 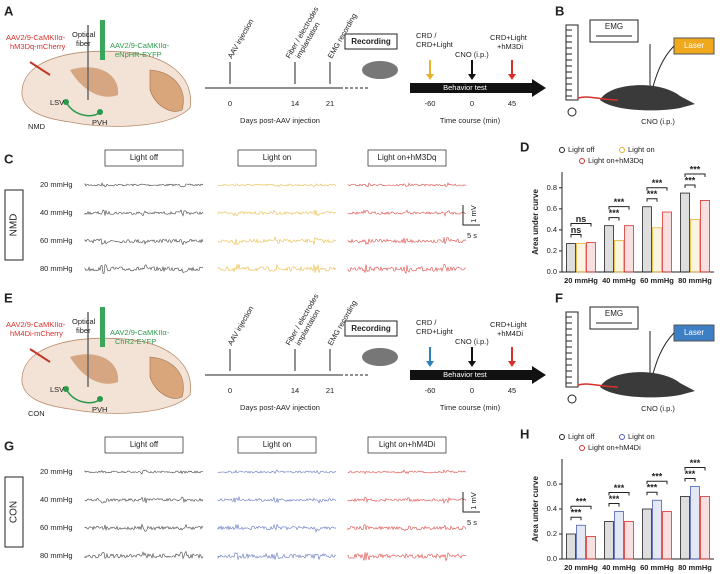 What do you see at coordinates (37, 126) in the screenshot?
I see `group-label: NMD` at bounding box center [37, 126].